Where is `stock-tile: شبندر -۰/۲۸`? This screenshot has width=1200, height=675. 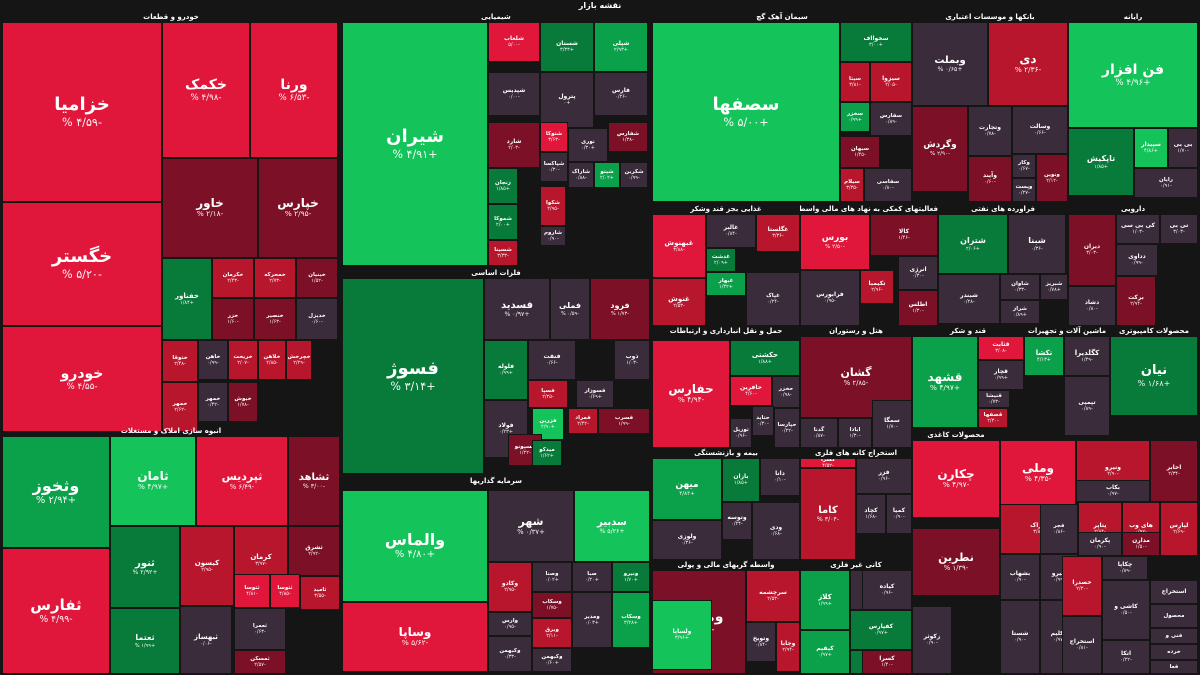
stock-tile: شبندر -۰/۲۸ is located at coordinates (969, 299).